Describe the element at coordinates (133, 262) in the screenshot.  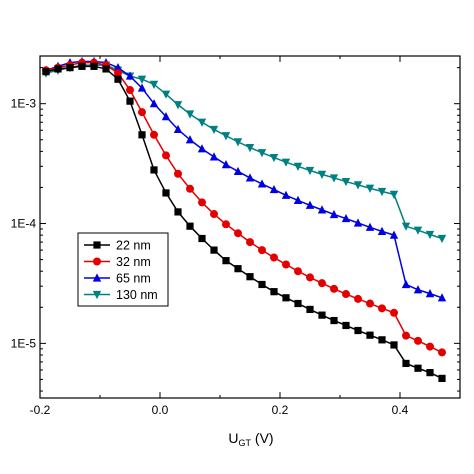
I see `legend-label: 32 nm` at that location.